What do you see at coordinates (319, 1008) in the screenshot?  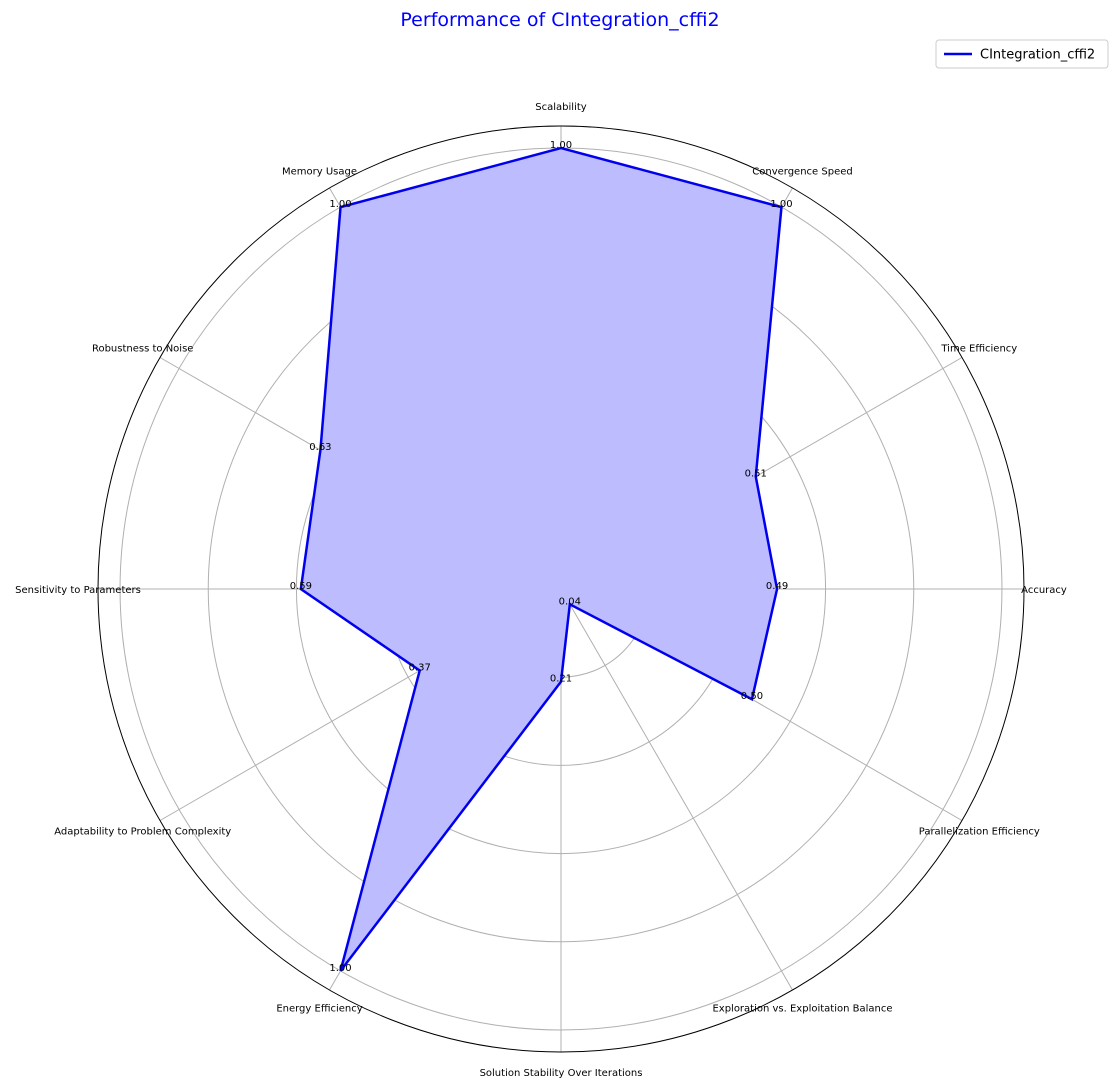 I see `category-label: Energy Efficiency` at bounding box center [319, 1008].